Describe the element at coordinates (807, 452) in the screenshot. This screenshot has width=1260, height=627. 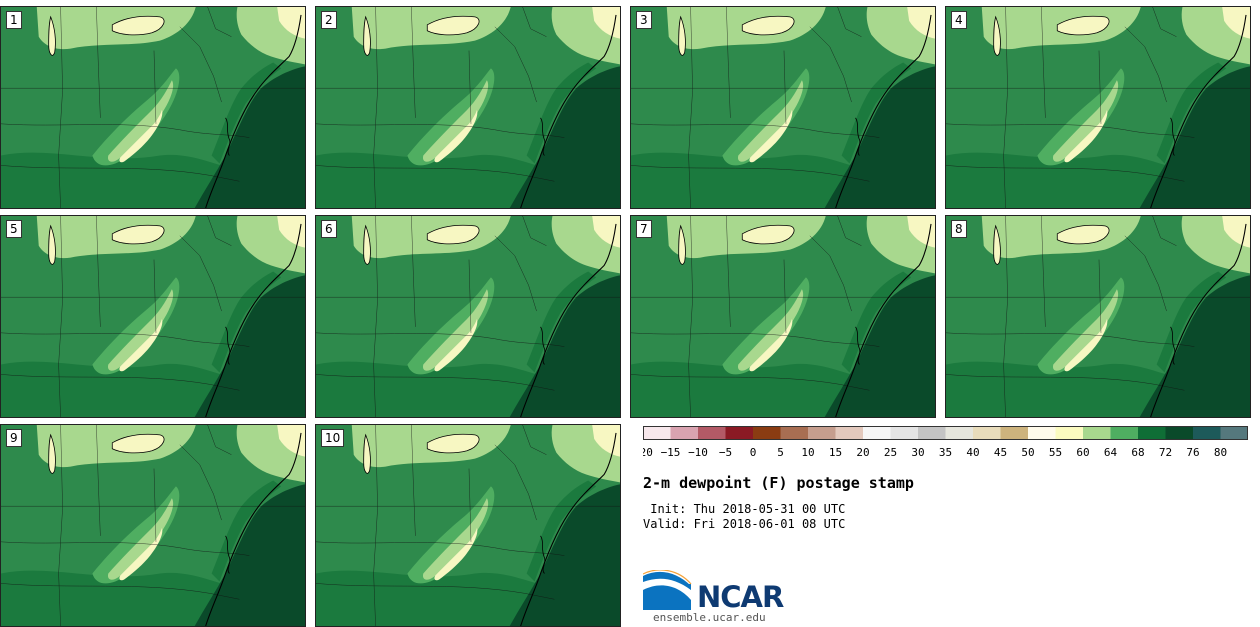
I see `colorbar-tick-label: 10` at that location.